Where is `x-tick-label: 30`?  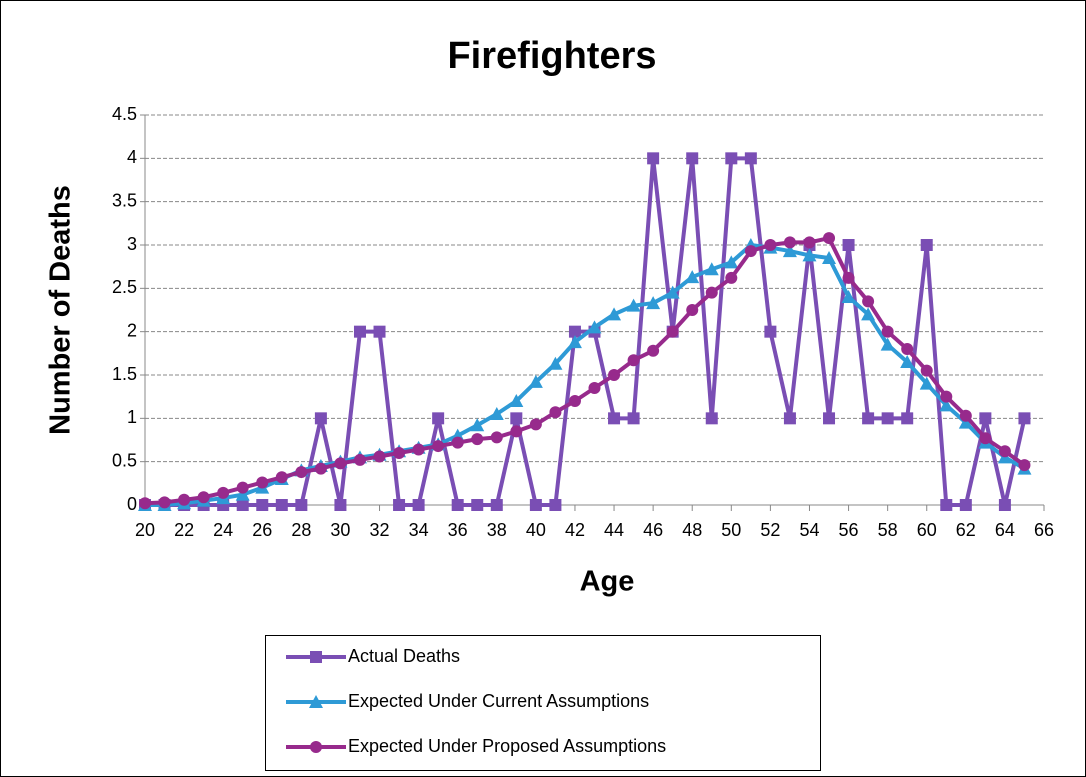
x-tick-label: 30 is located at coordinates (340, 530).